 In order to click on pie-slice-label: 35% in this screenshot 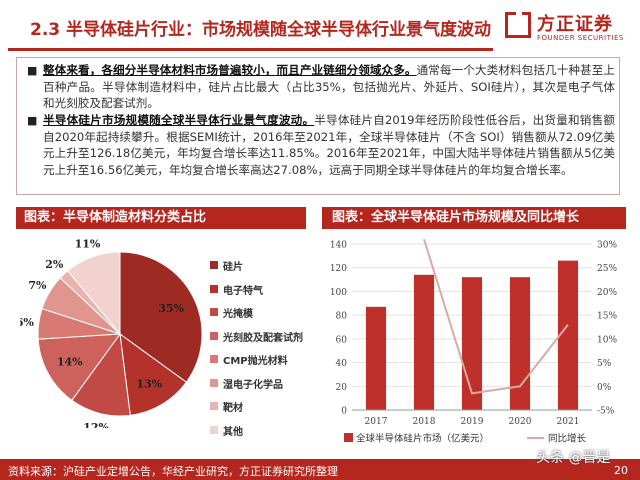, I will do `click(171, 308)`.